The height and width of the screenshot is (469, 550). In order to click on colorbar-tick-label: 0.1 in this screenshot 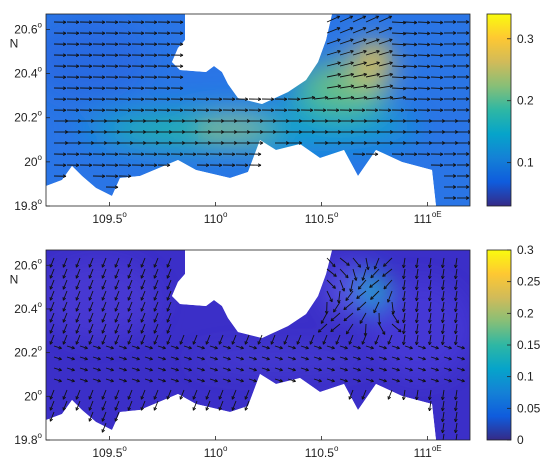, I will do `click(525, 377)`.